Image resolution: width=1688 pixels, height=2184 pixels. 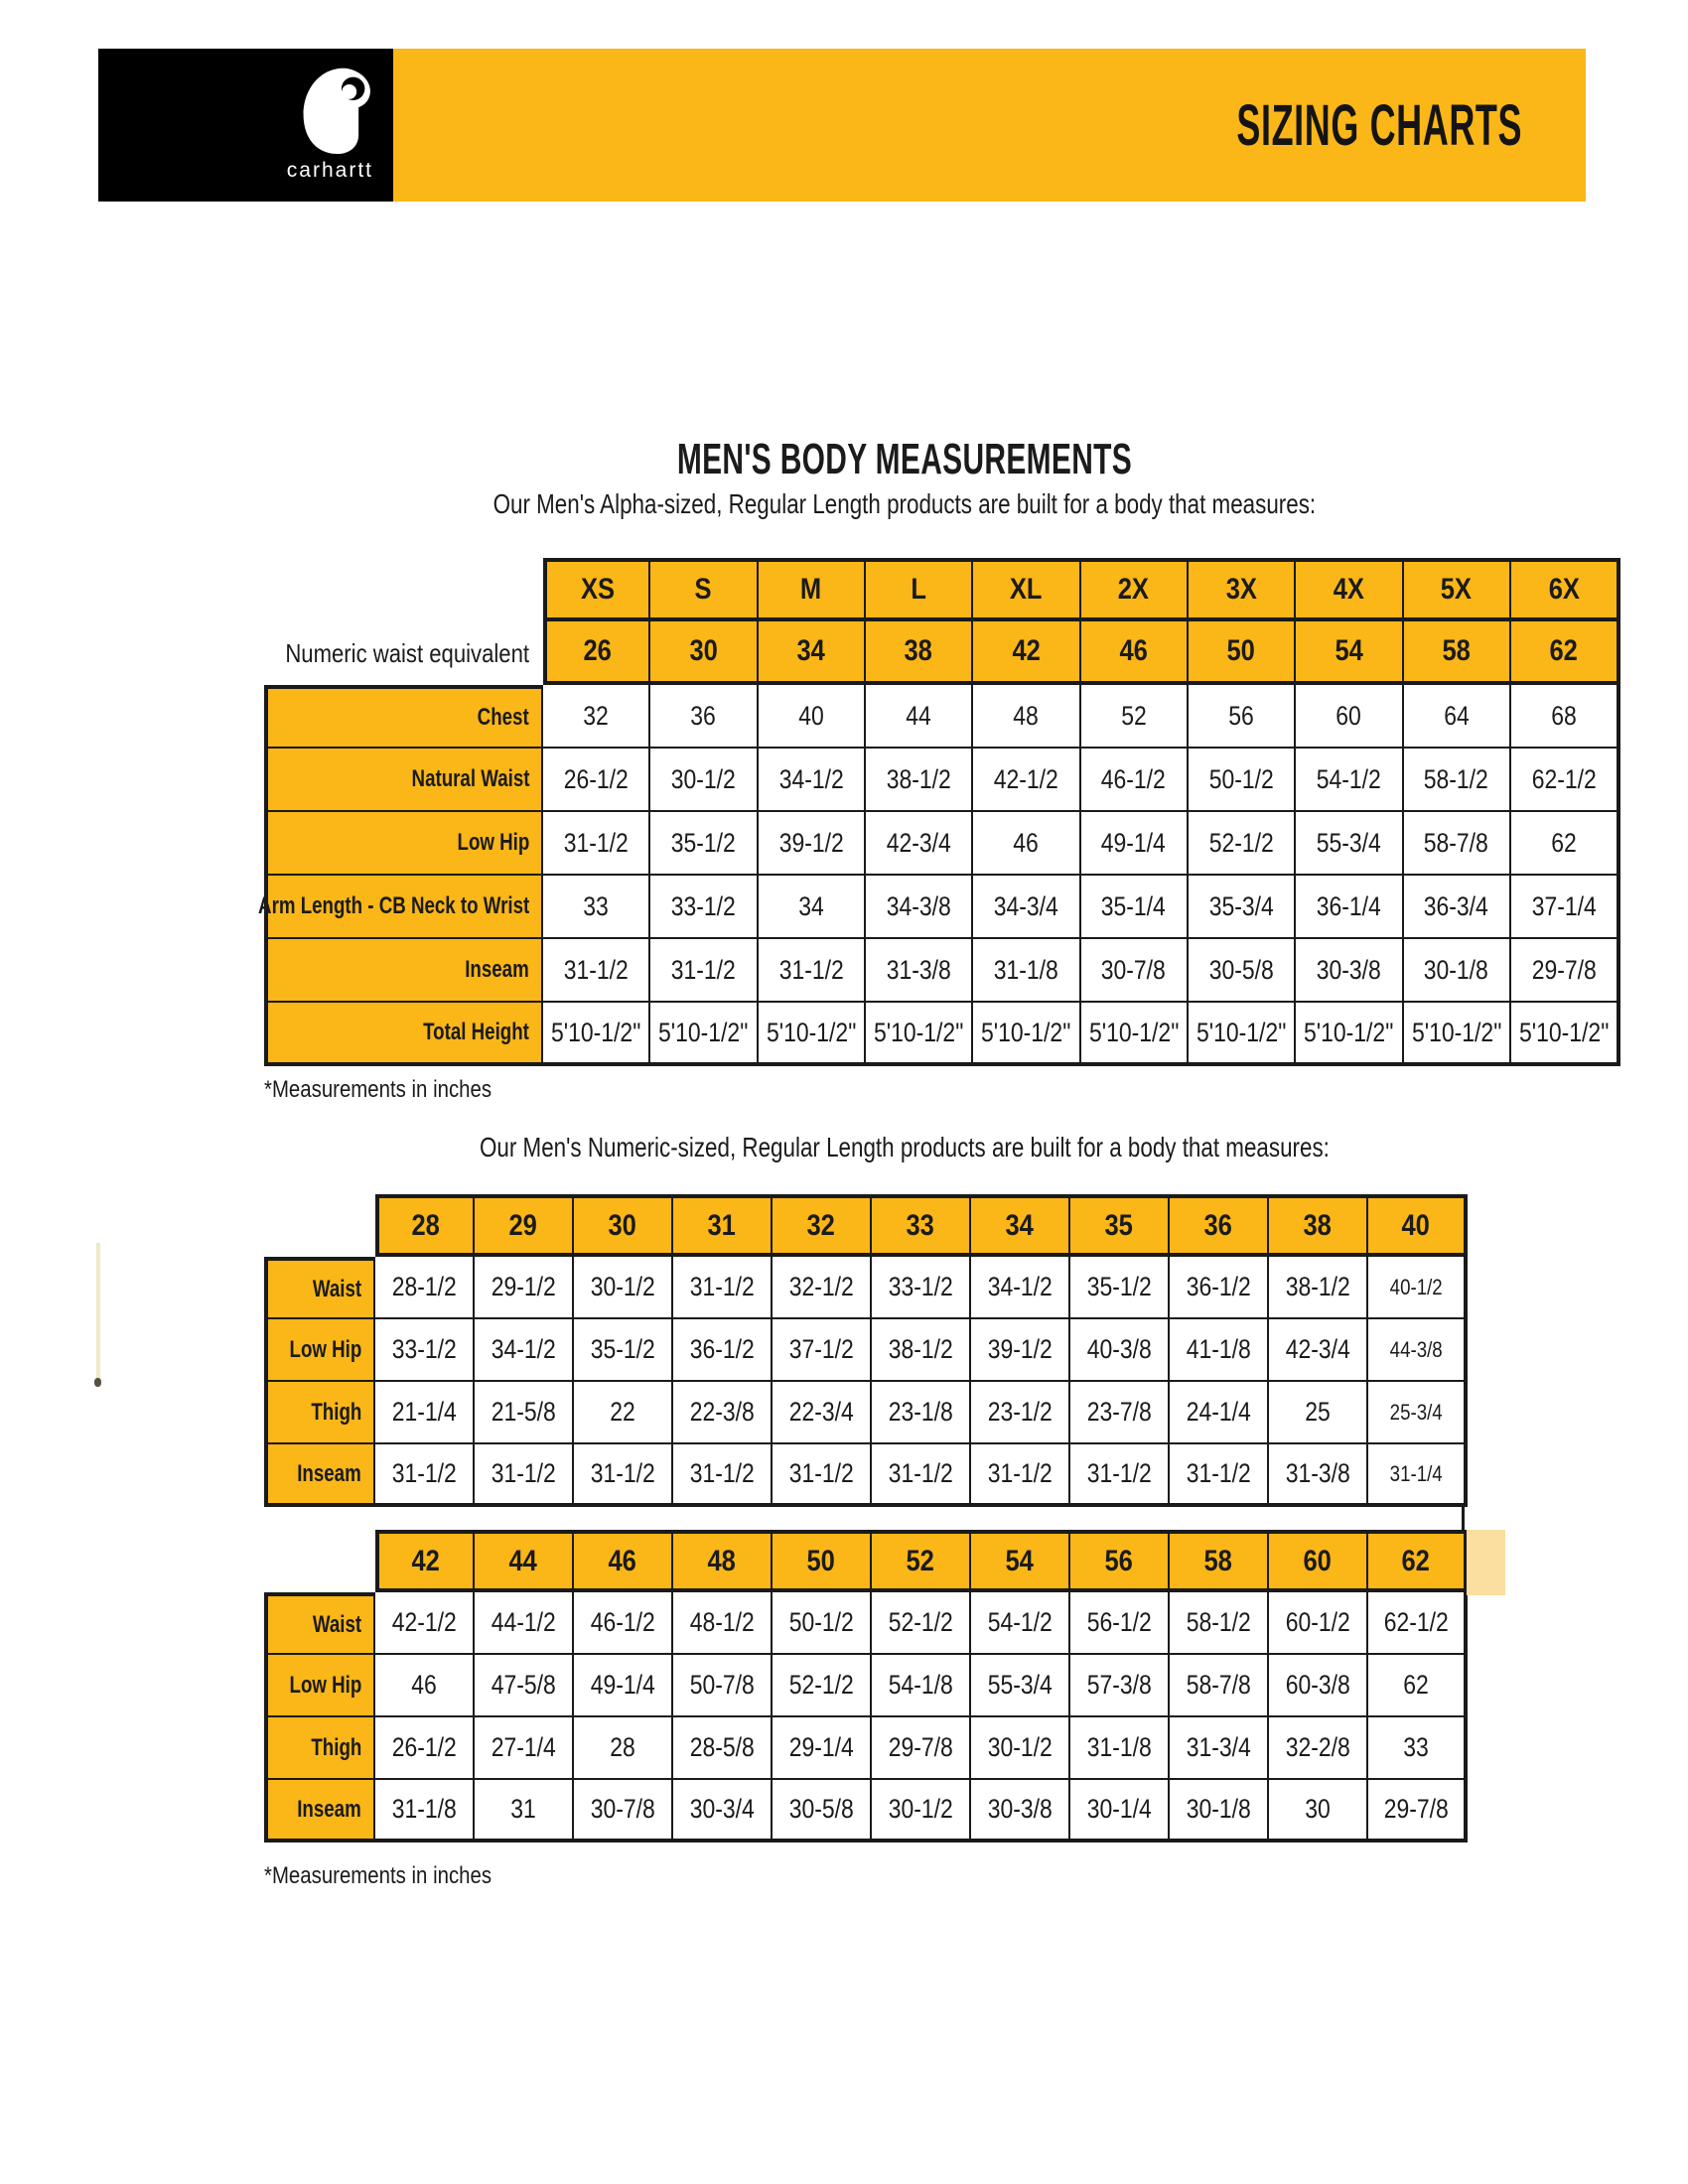 I want to click on row-label-cell: Low Hip, so click(x=403, y=844).